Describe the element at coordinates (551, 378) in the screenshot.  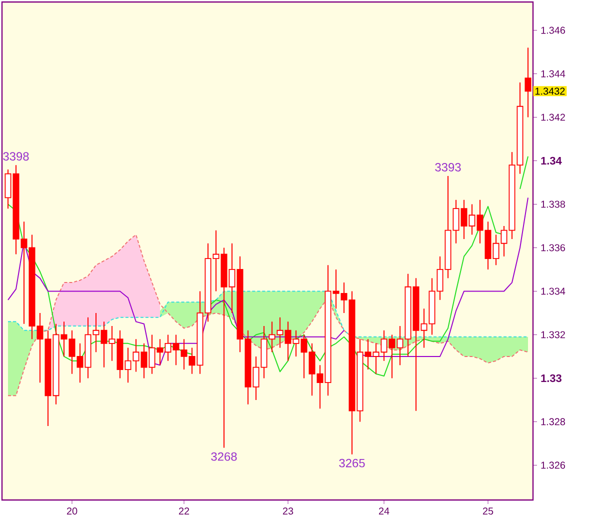
I see `y-tick-label: 1.33` at that location.